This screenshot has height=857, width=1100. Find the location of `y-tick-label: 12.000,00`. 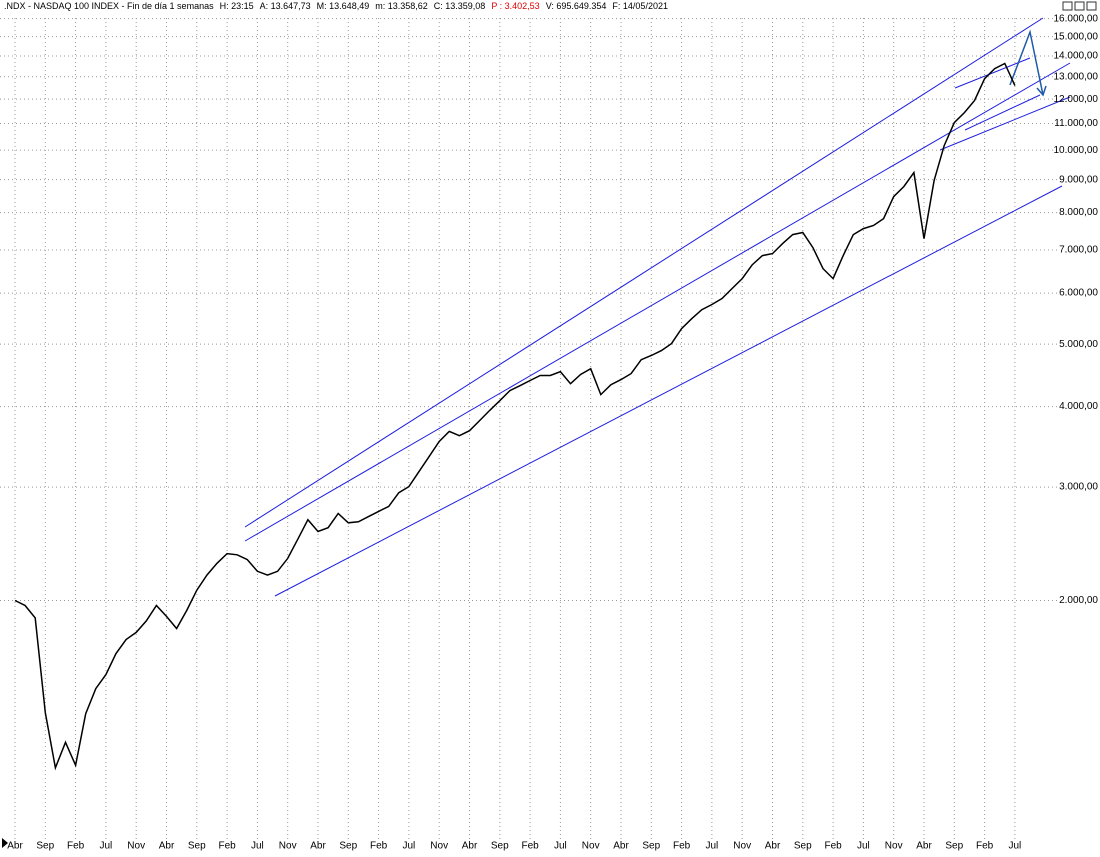

y-tick-label: 12.000,00 is located at coordinates (1076, 99).